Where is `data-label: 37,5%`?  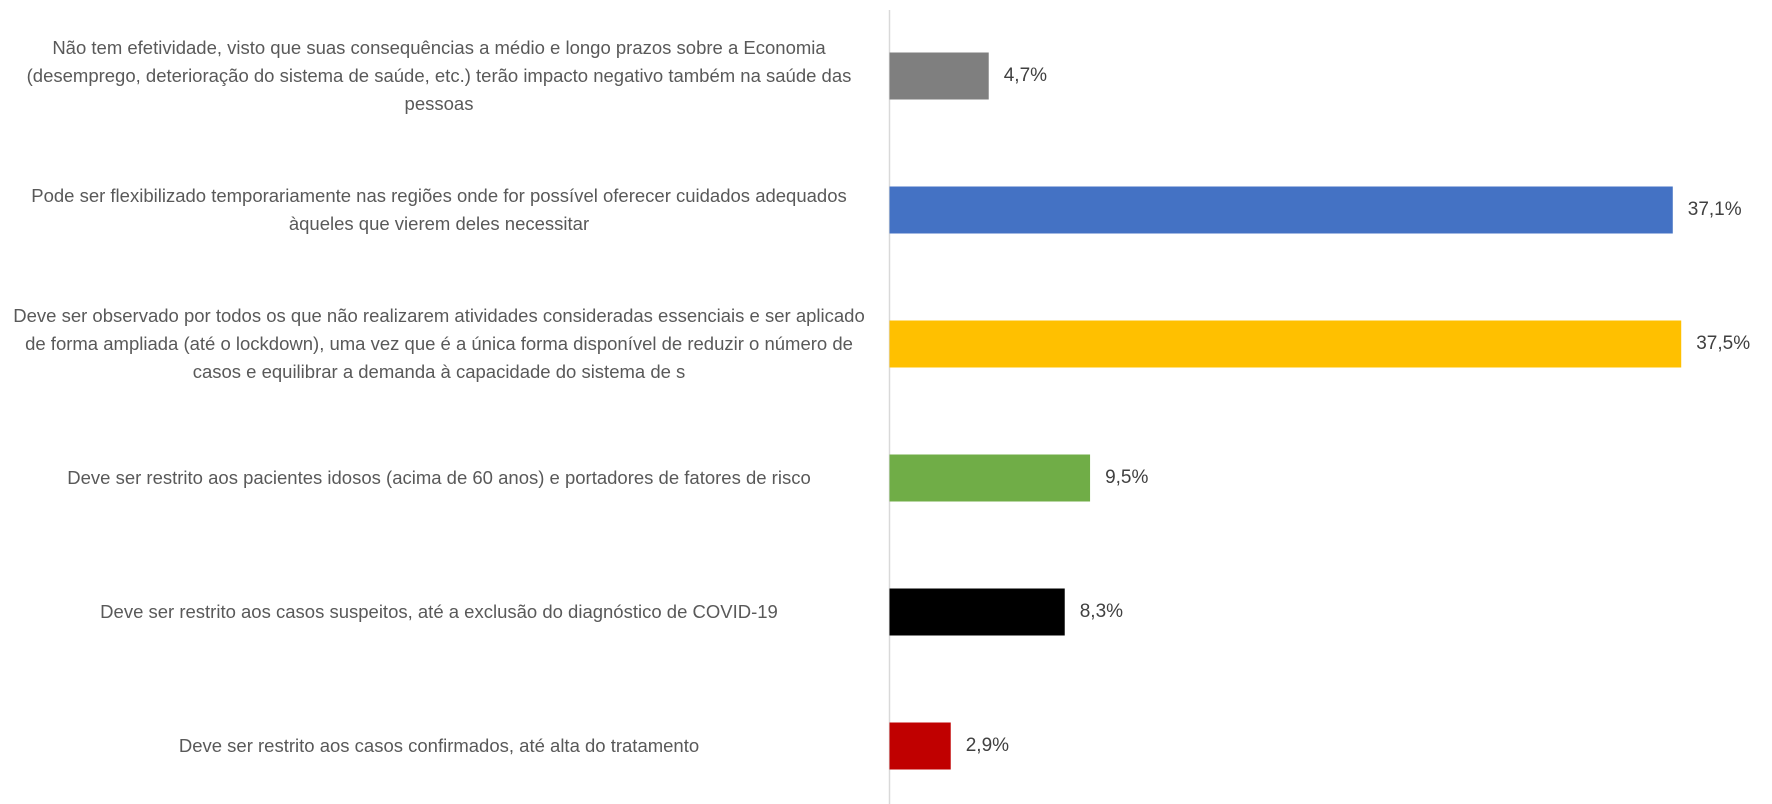
data-label: 37,5% is located at coordinates (1723, 343).